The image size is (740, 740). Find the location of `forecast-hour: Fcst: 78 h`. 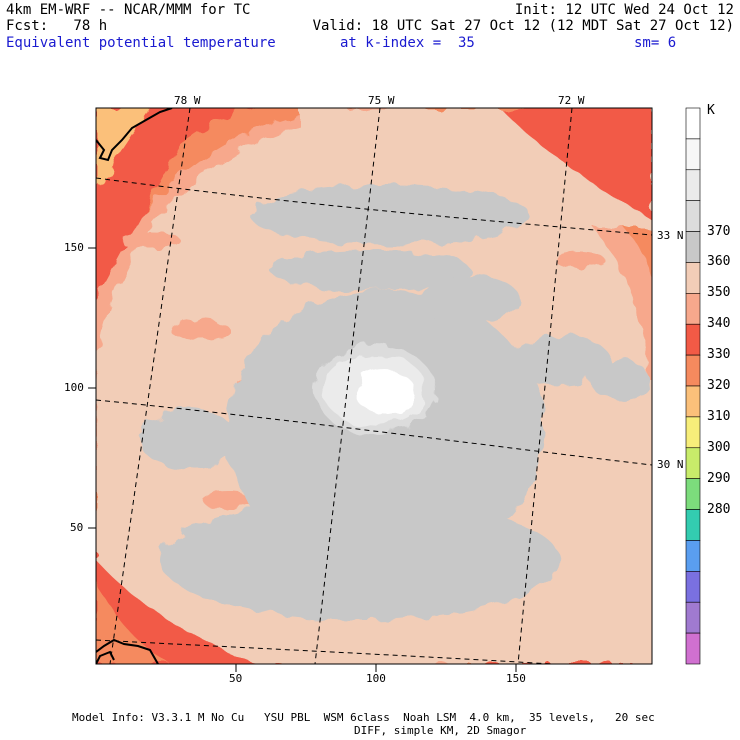

forecast-hour: Fcst: 78 h is located at coordinates (57, 26).